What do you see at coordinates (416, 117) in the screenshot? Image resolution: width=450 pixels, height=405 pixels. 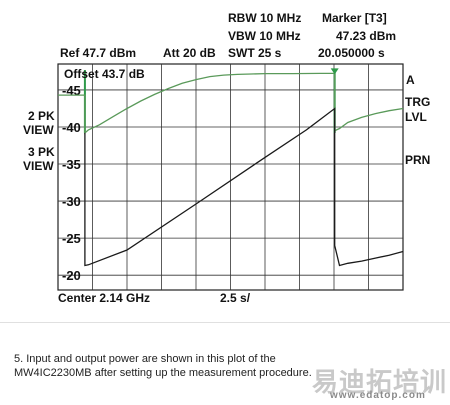 I see `level-label: LVL` at bounding box center [416, 117].